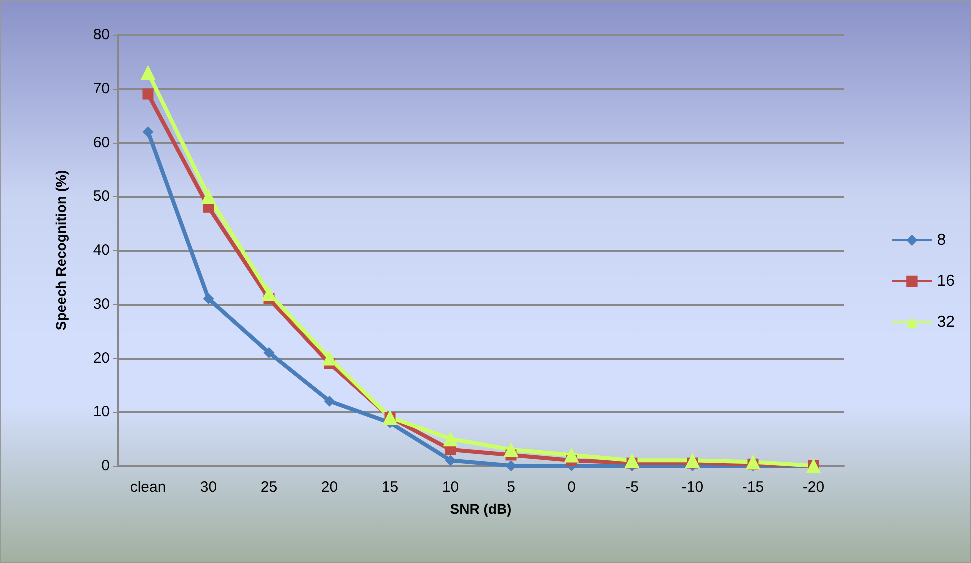 The height and width of the screenshot is (563, 971). Describe the element at coordinates (946, 322) in the screenshot. I see `legend-label: 32` at that location.